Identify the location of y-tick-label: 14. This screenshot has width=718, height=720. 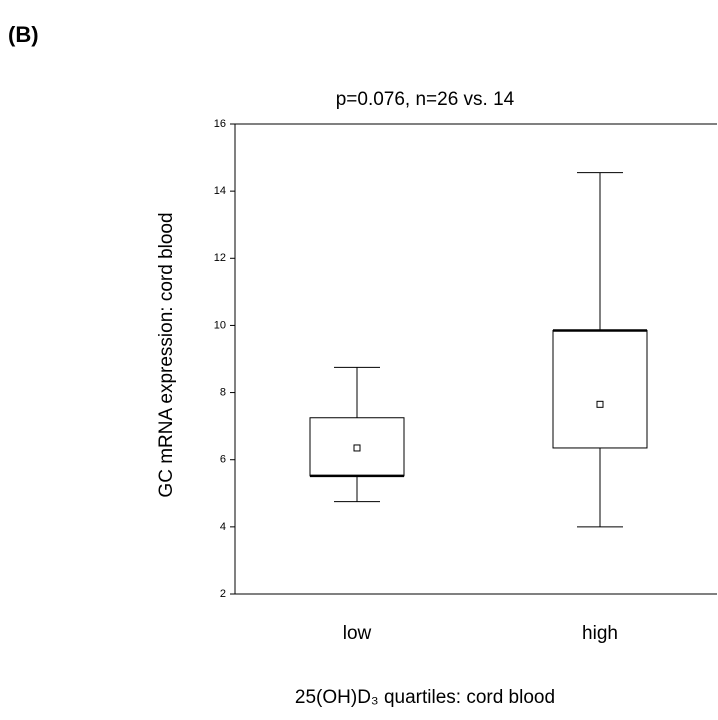
(220, 191).